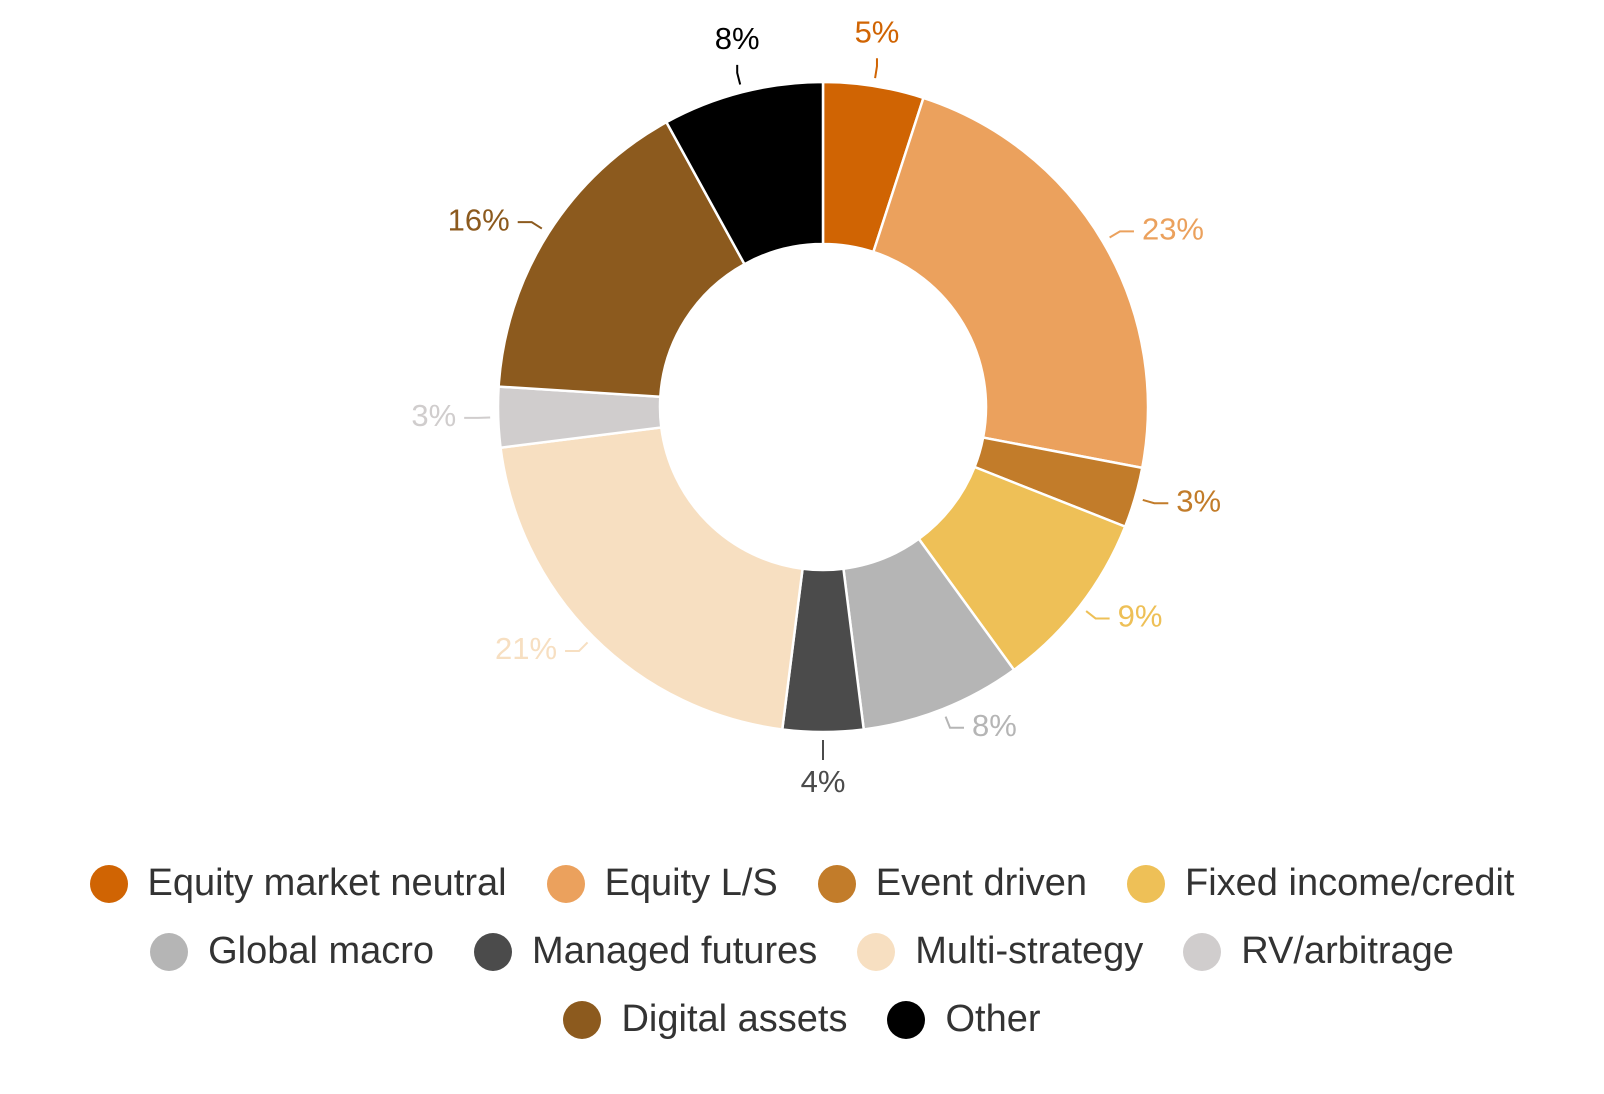 Image resolution: width=1604 pixels, height=1094 pixels. I want to click on data-label-equity-l-s: 23%, so click(1173, 229).